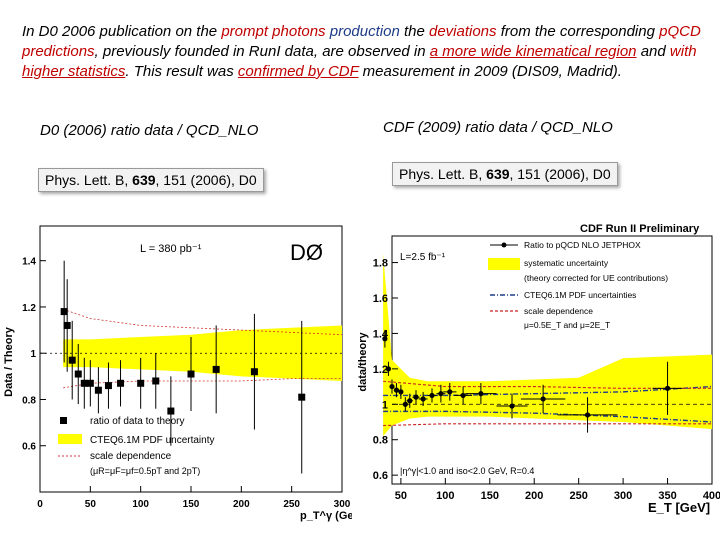 The width and height of the screenshot is (720, 540). Describe the element at coordinates (385, 405) in the screenshot. I see `cdf-y-tick-label: 1` at that location.